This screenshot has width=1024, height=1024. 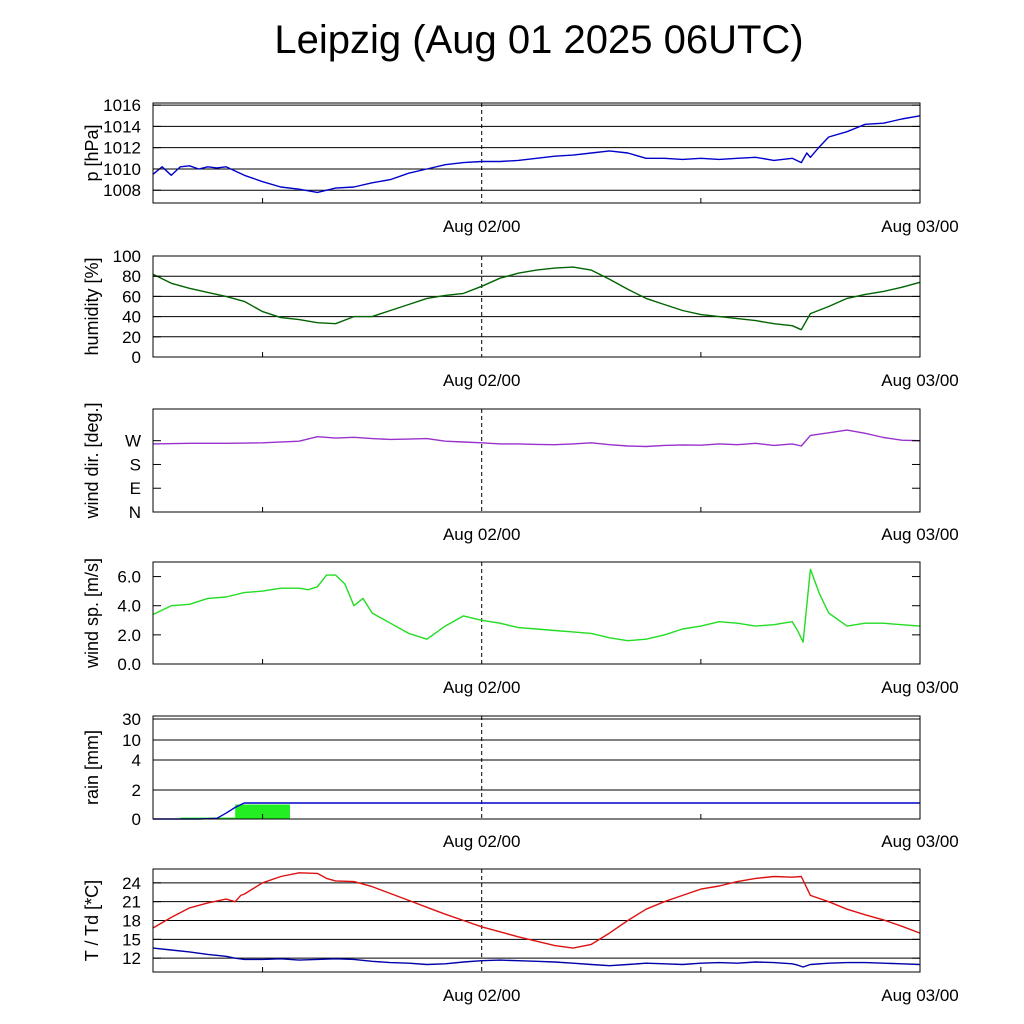 I want to click on y-tick-label: 0.0, so click(x=129, y=664).